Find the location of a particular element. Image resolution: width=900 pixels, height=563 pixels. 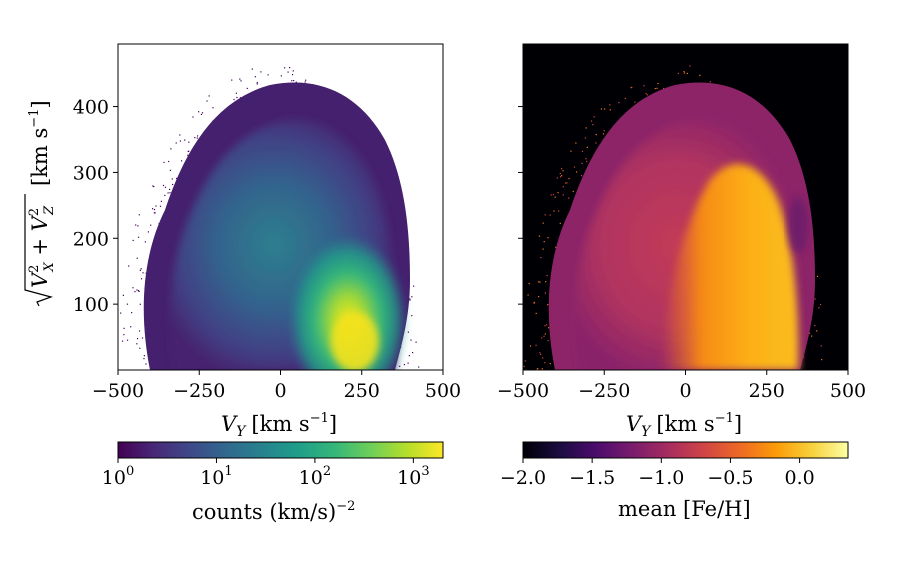

x-tick-label: −500 is located at coordinates (118, 391).